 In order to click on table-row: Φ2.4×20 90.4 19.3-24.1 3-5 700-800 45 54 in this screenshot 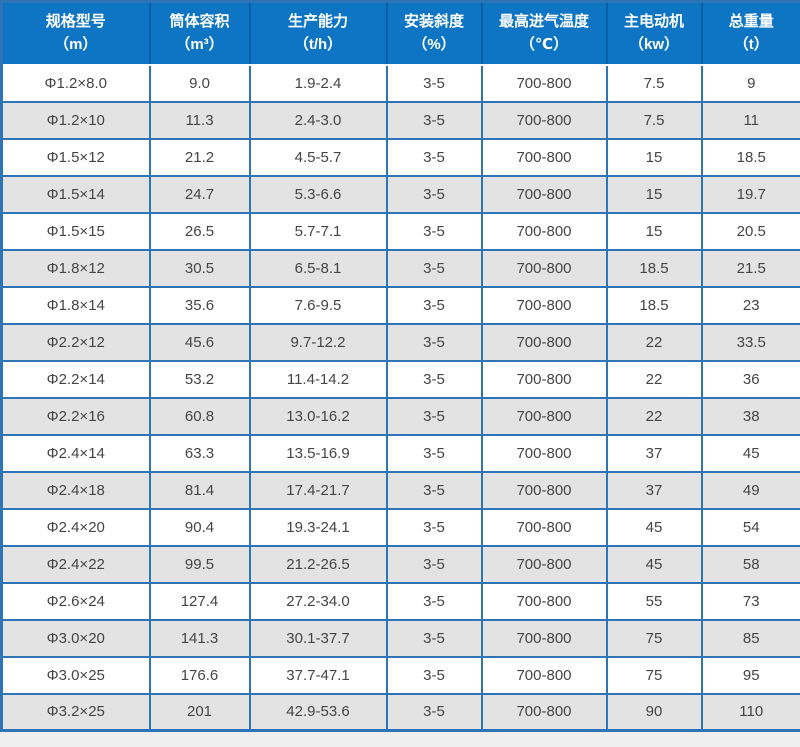, I will do `click(400, 527)`.